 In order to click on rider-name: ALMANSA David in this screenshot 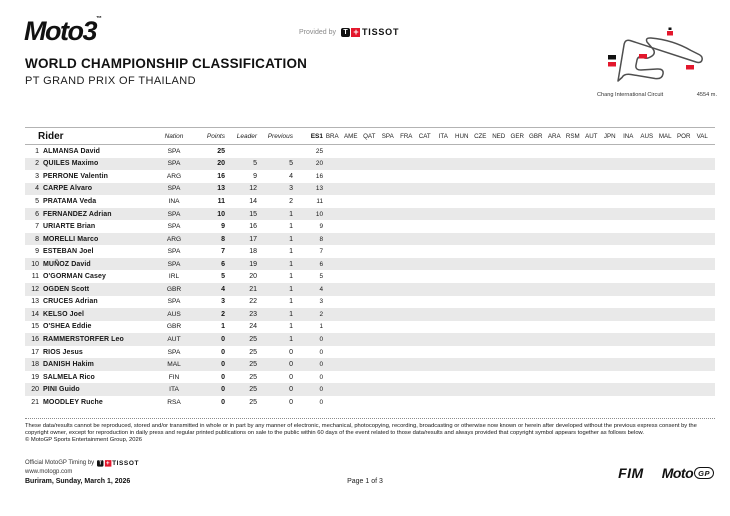, I will do `click(72, 151)`.